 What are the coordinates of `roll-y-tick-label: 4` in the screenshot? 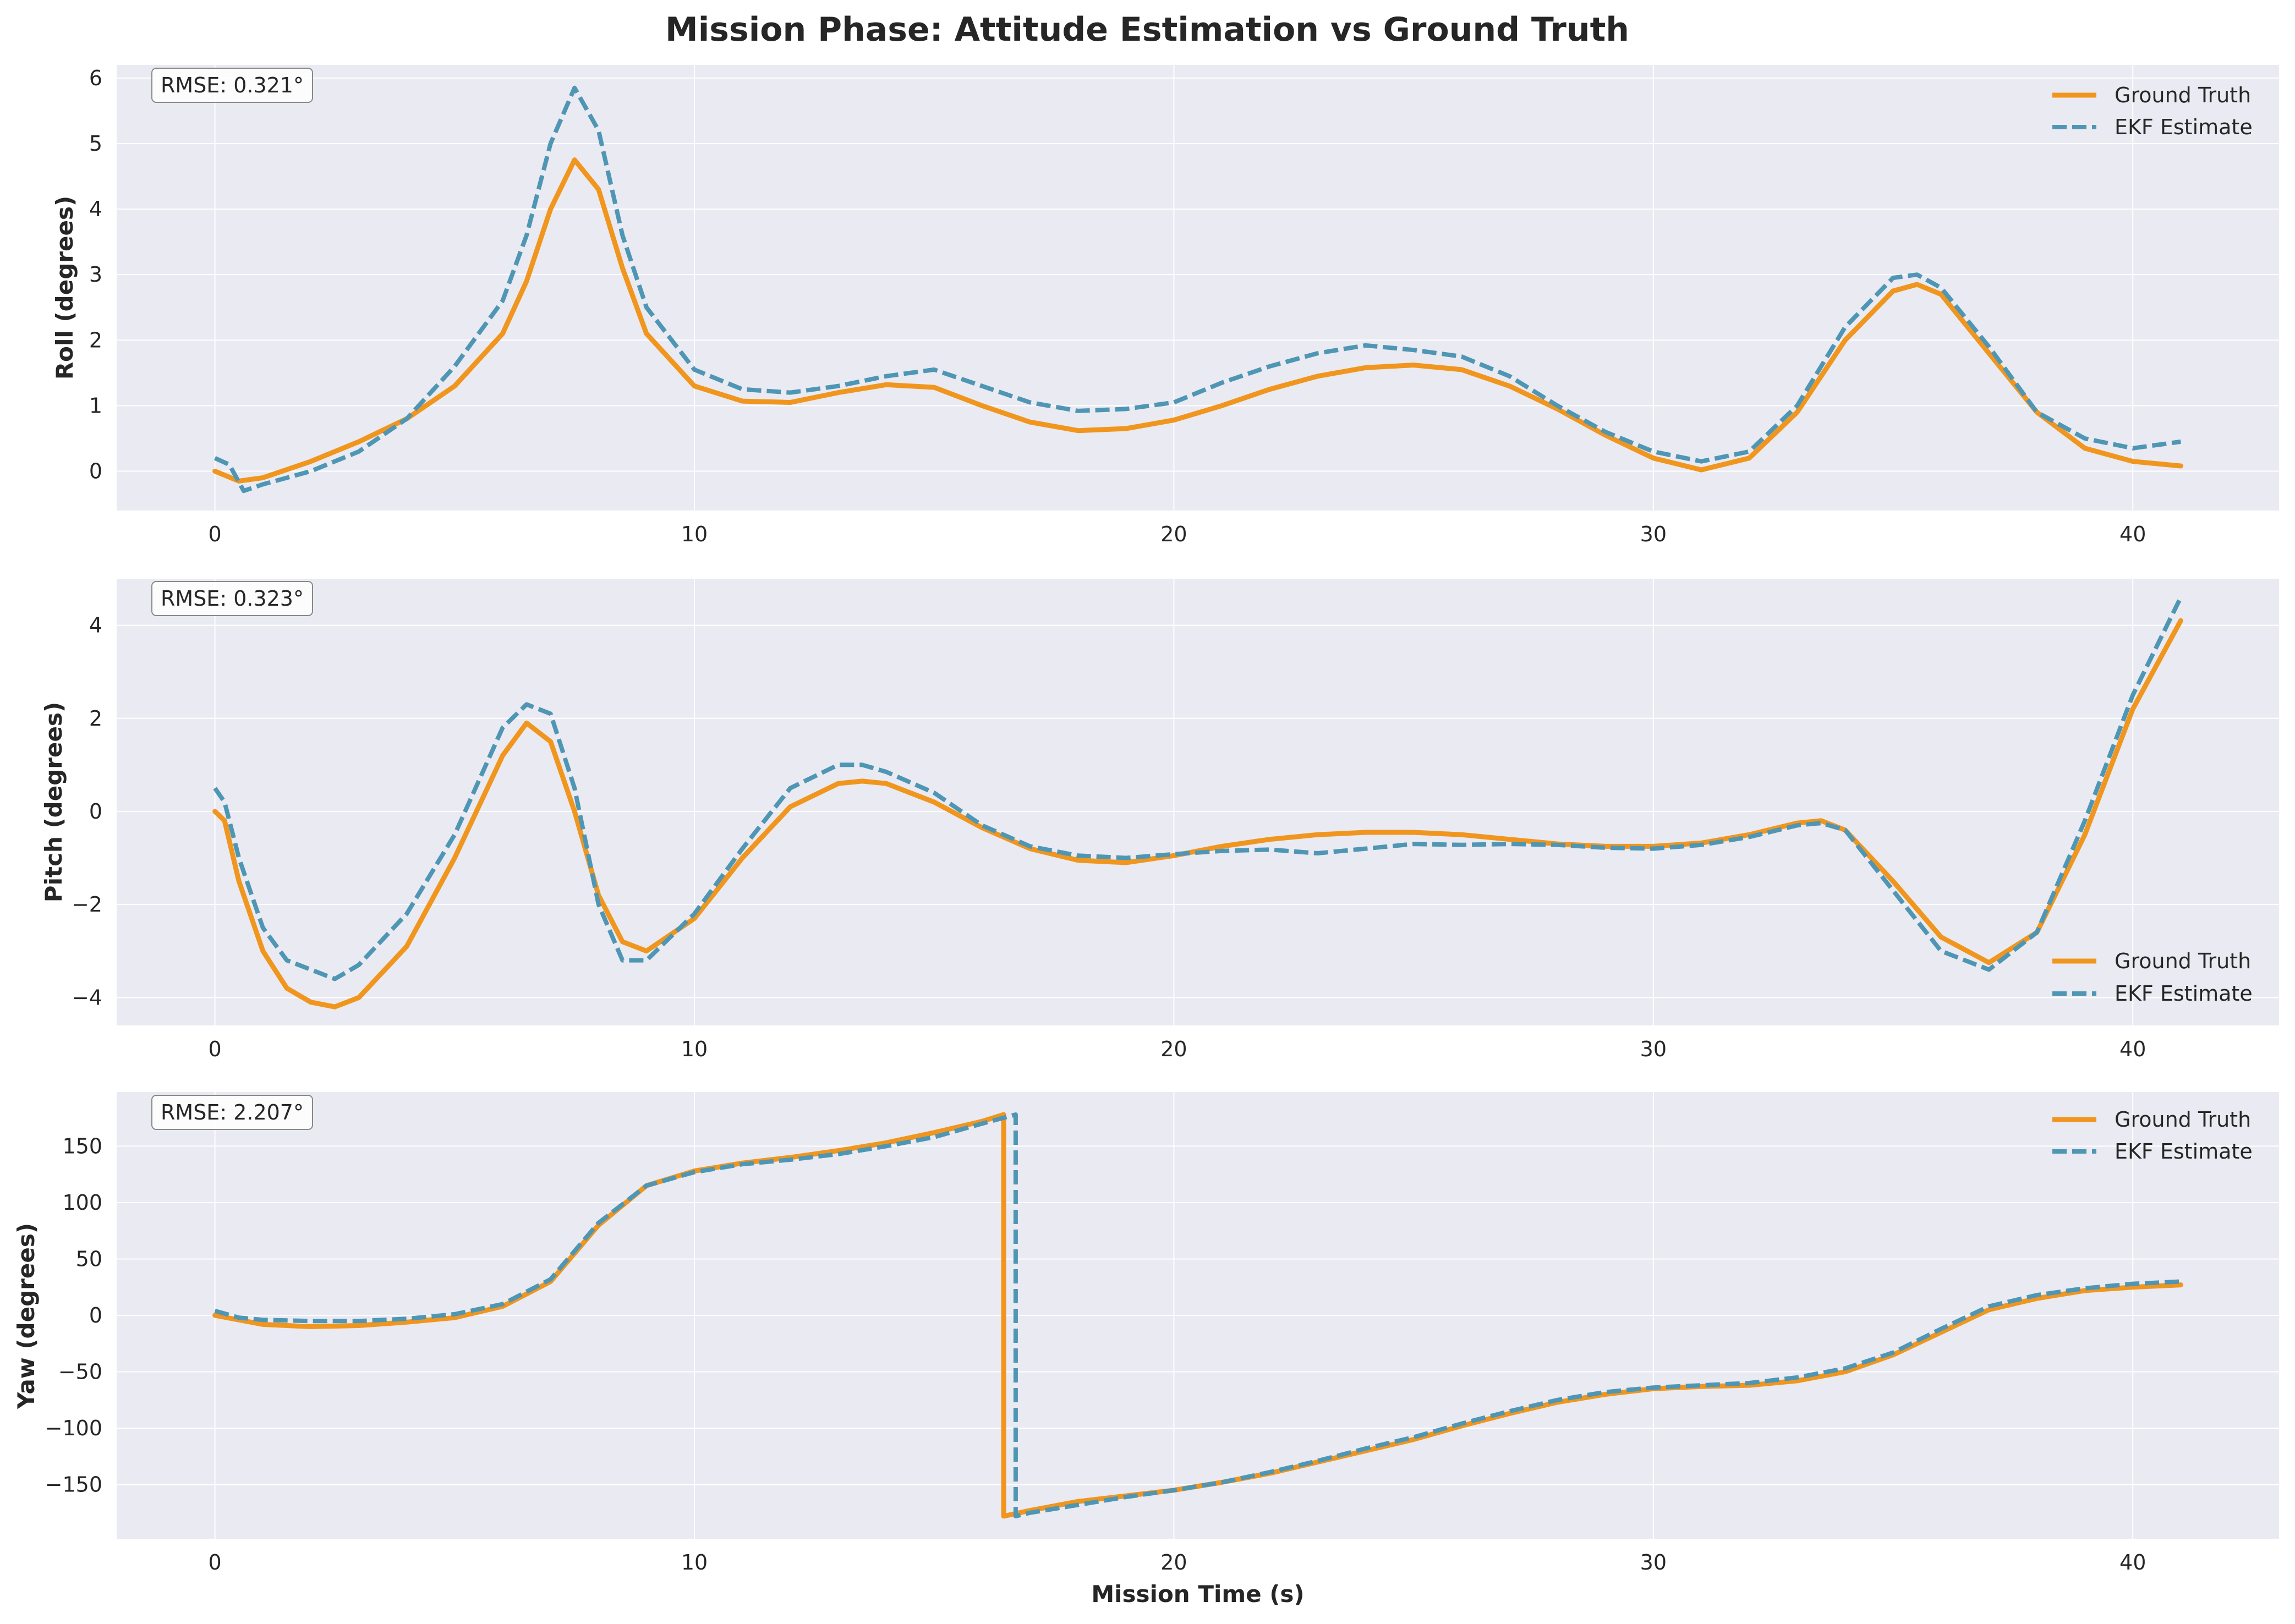 It's located at (95, 209).